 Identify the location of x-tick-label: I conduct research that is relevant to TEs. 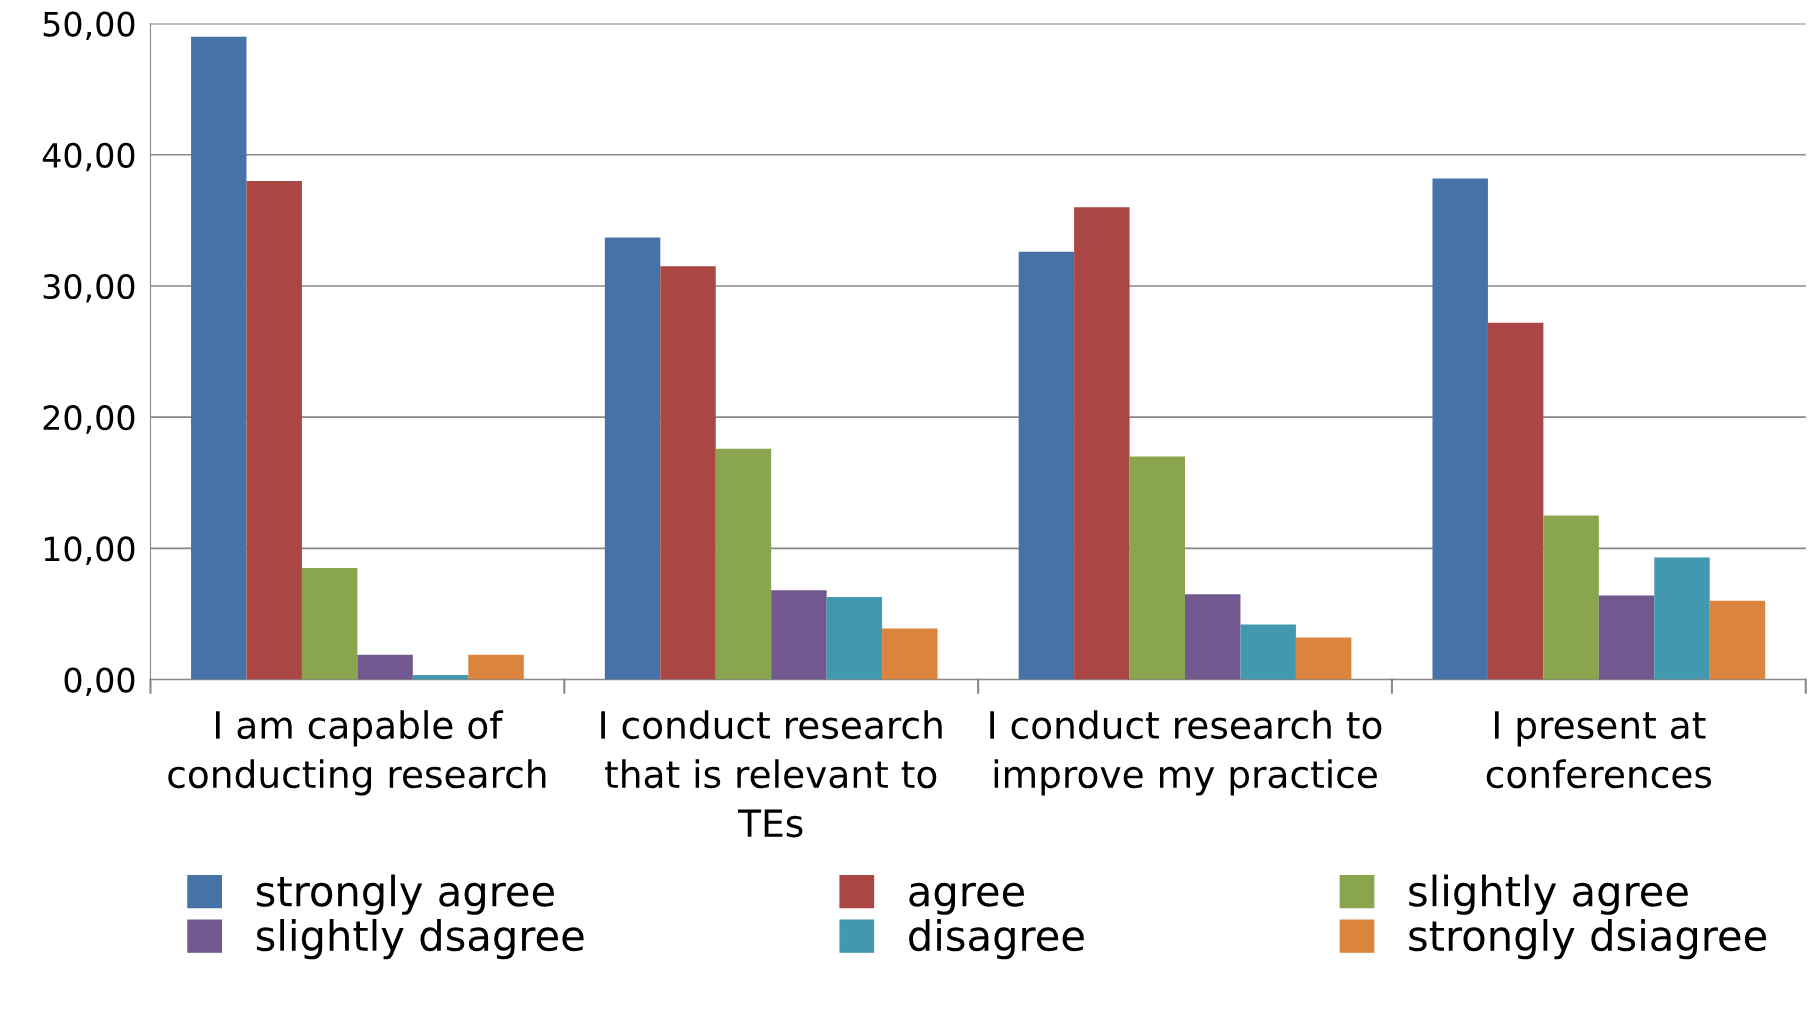
(771, 774).